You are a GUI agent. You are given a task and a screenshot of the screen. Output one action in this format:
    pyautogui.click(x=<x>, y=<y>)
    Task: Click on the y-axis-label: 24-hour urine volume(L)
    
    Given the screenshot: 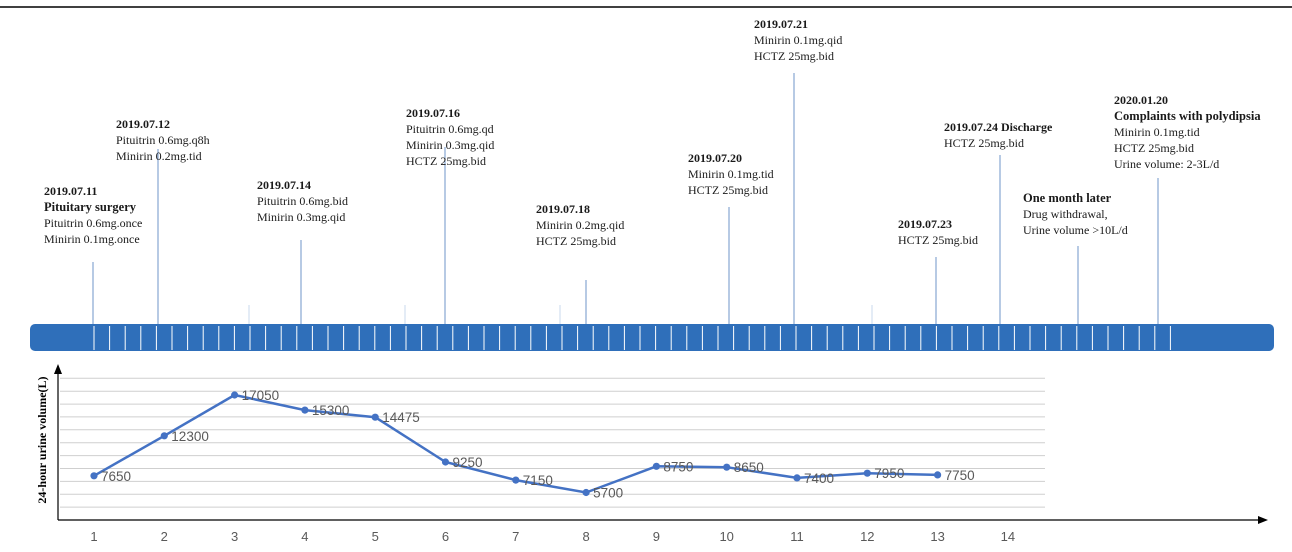 What is the action you would take?
    pyautogui.click(x=42, y=439)
    